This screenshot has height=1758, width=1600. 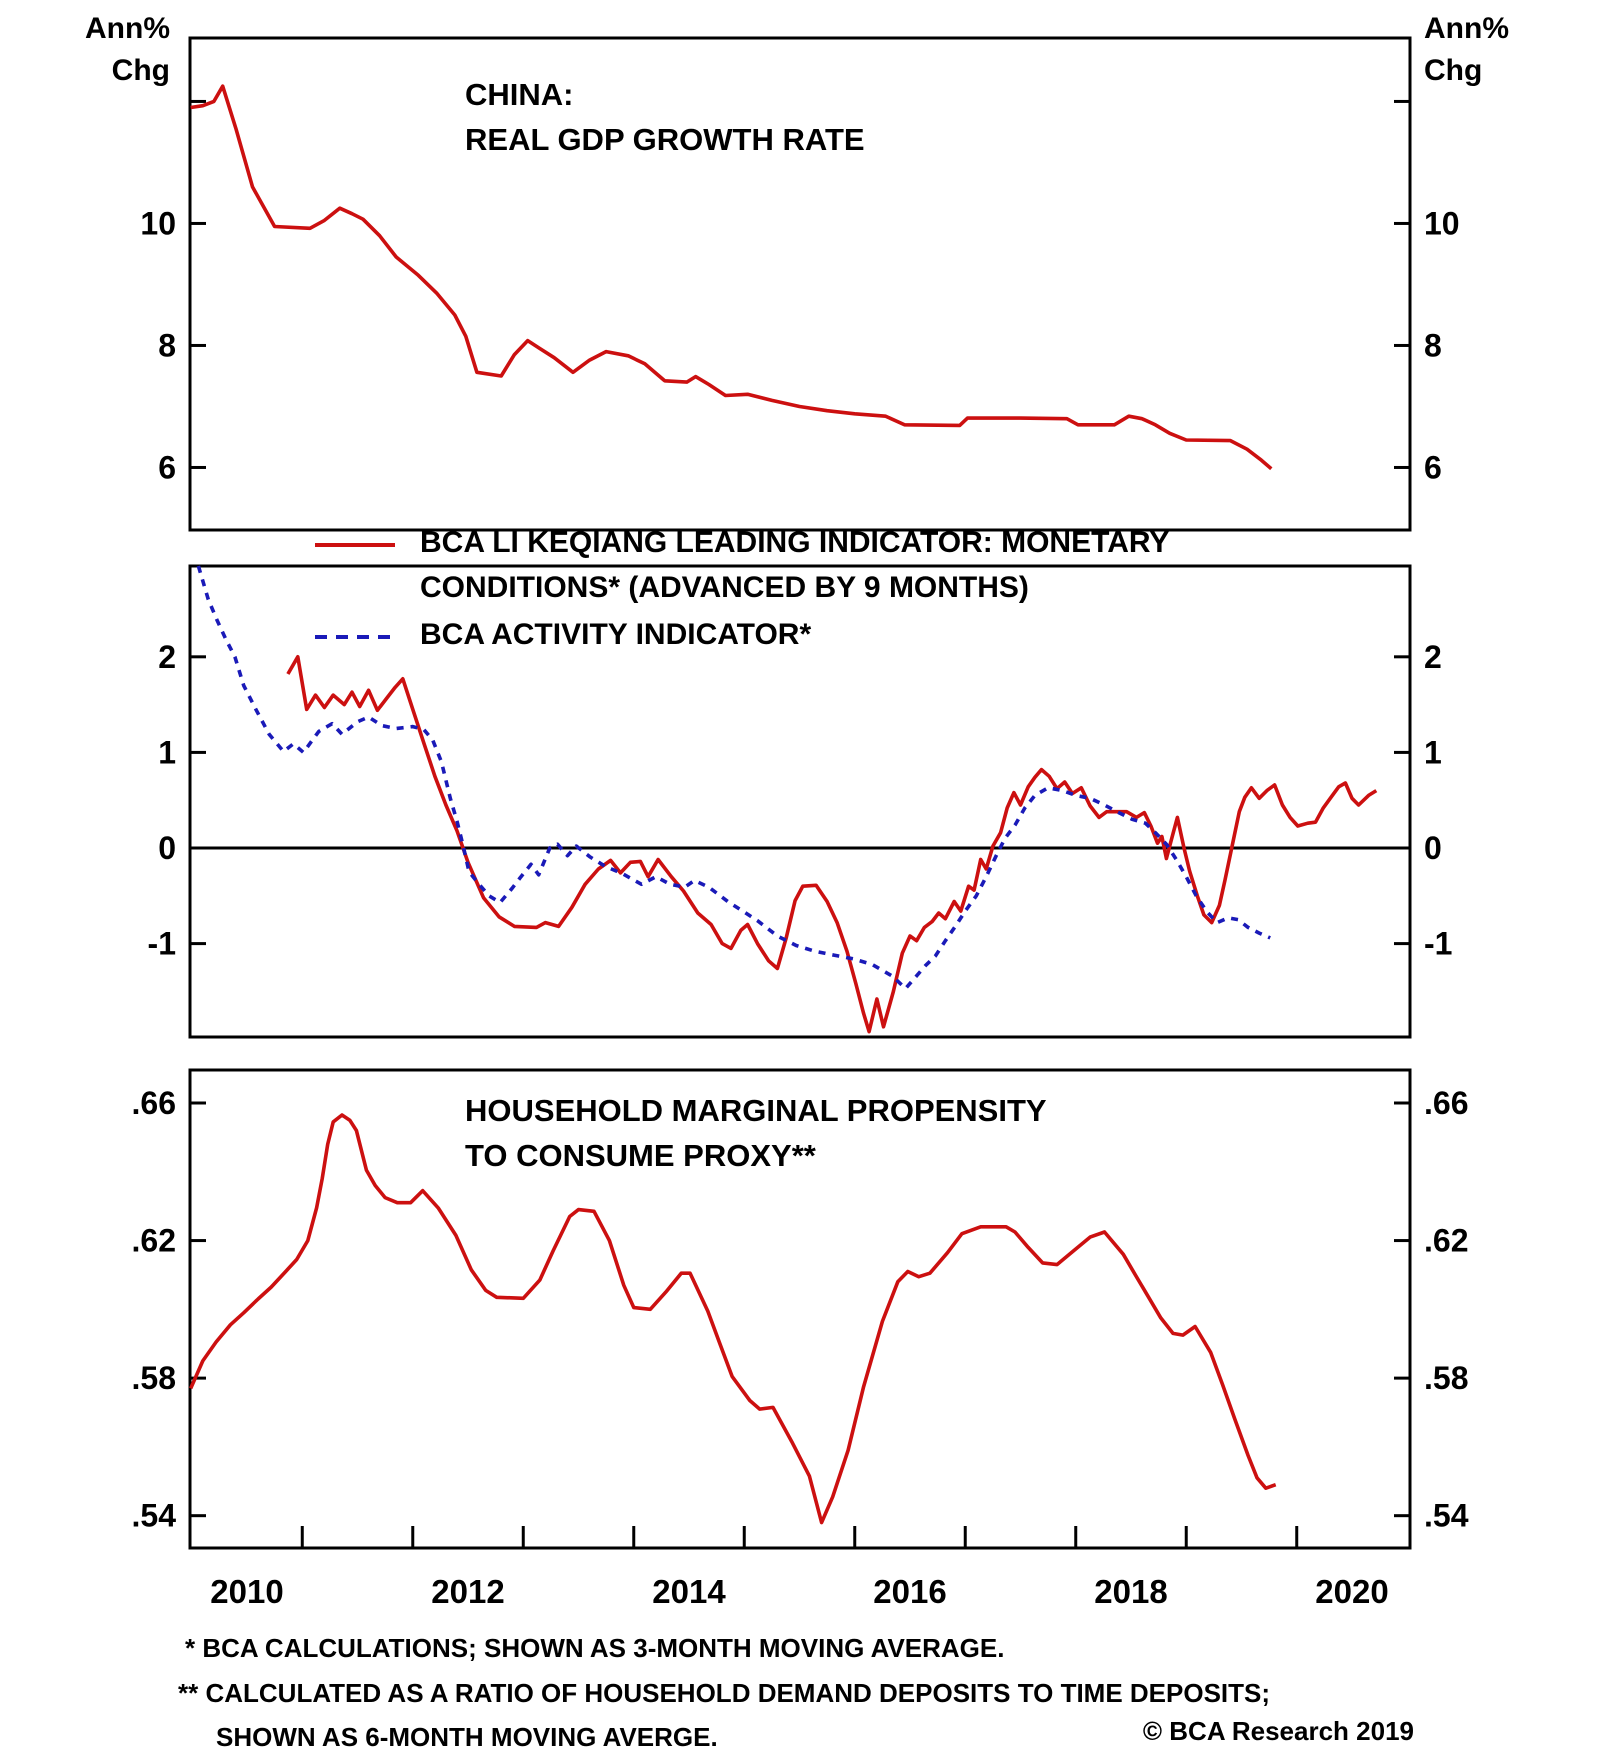 I want to click on left-unit-line1: Ann%, so click(x=127, y=28).